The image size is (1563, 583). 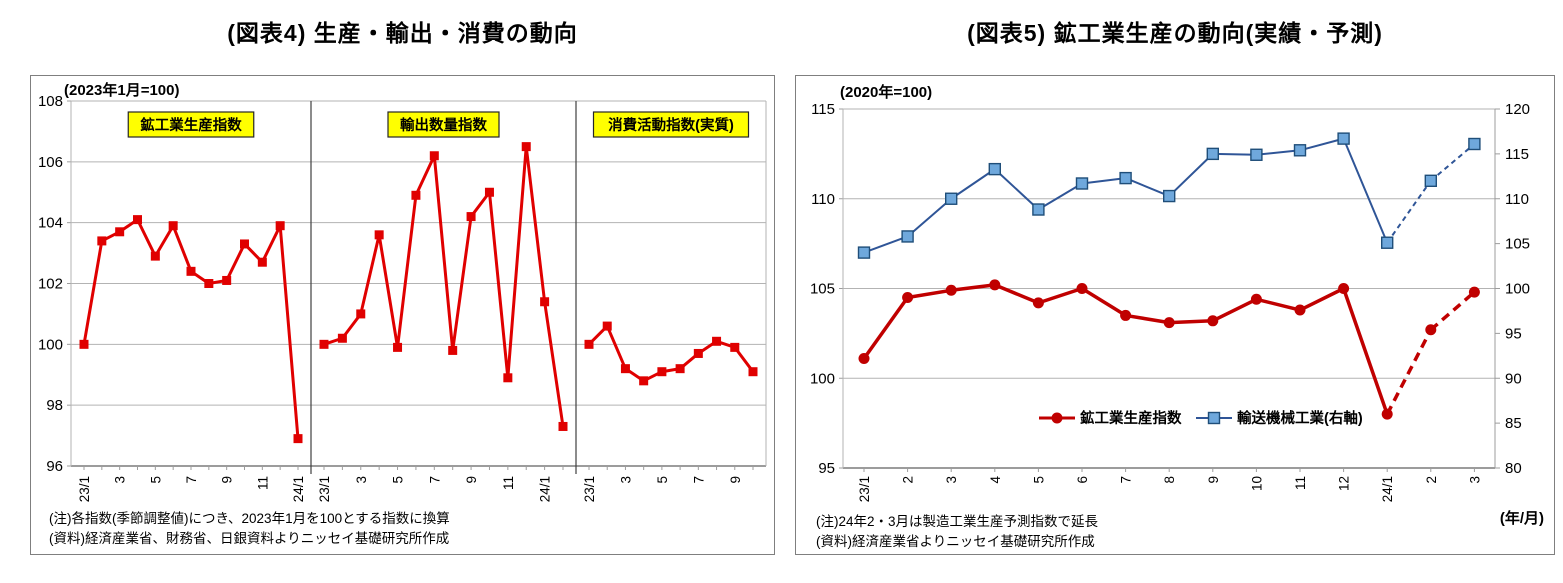 I want to click on legend-marker-production, so click(x=1057, y=418).